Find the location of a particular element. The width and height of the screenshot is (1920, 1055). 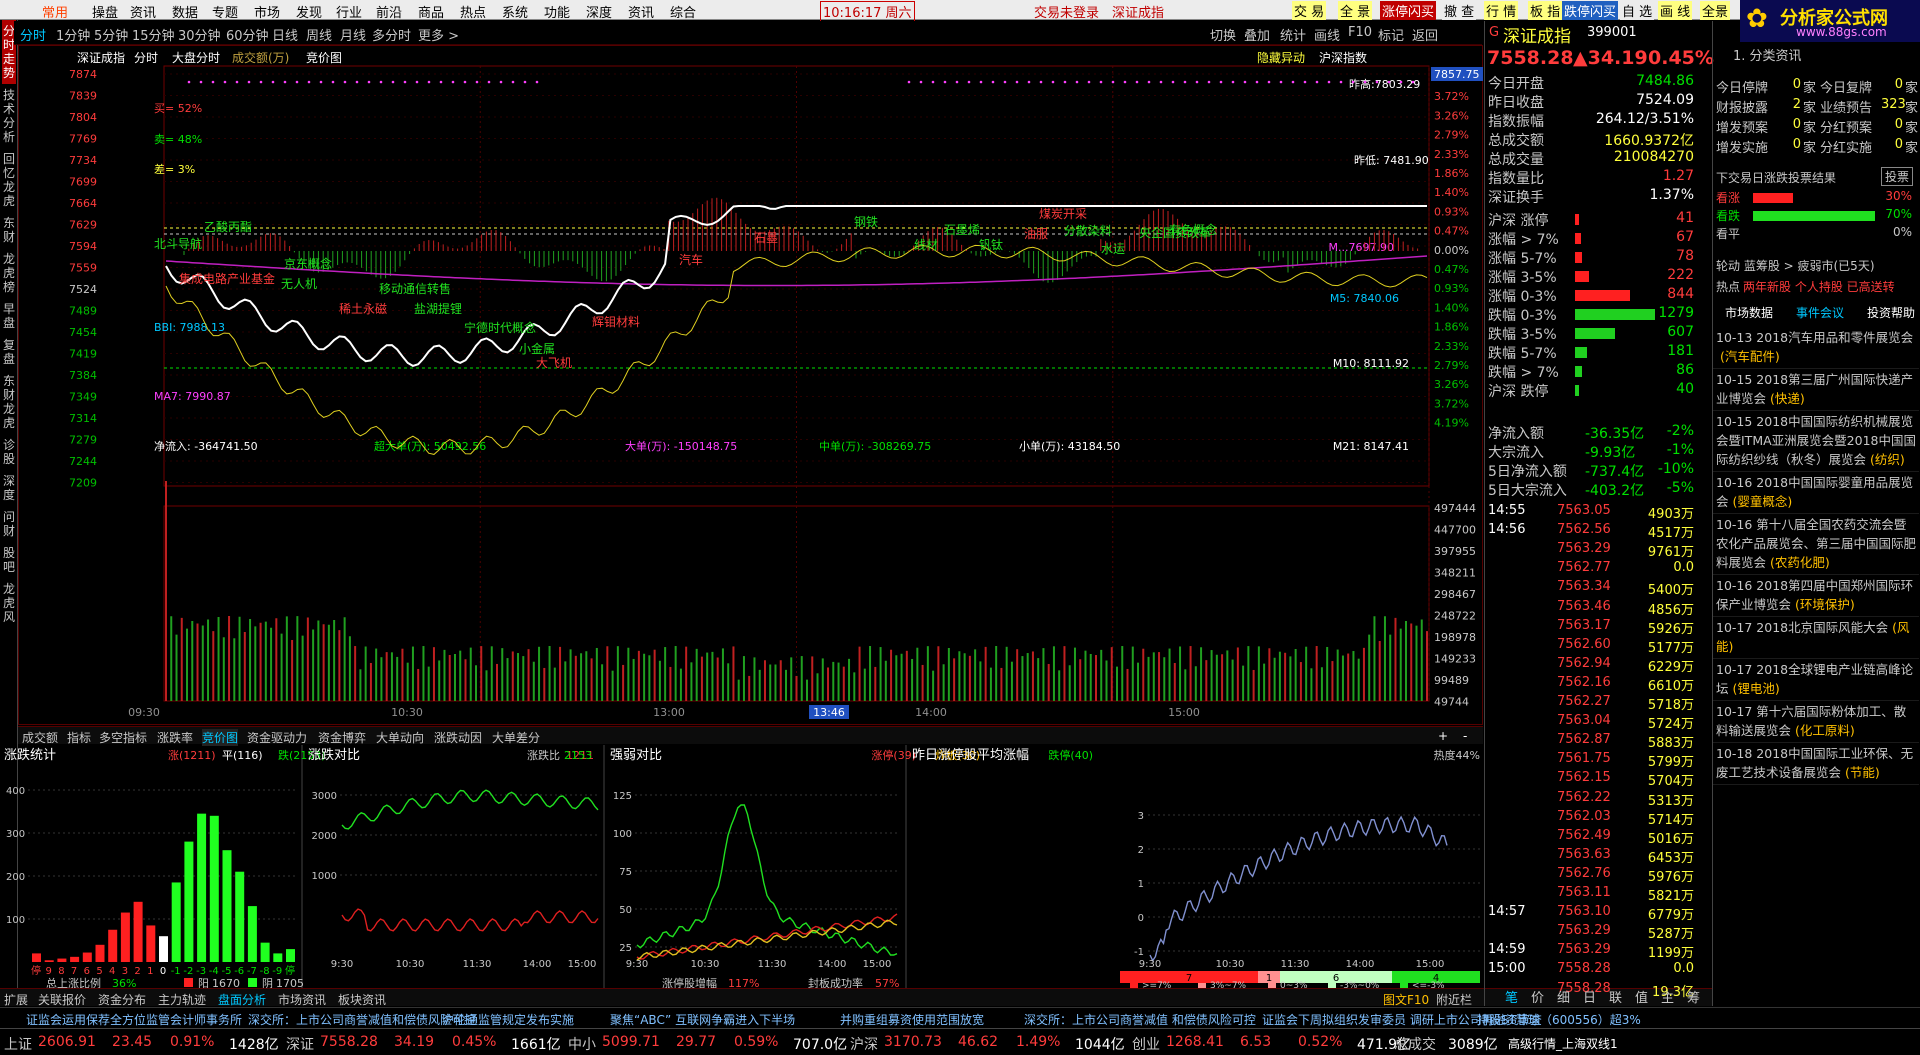

login-status: 交易未登录 is located at coordinates (1067, 13).